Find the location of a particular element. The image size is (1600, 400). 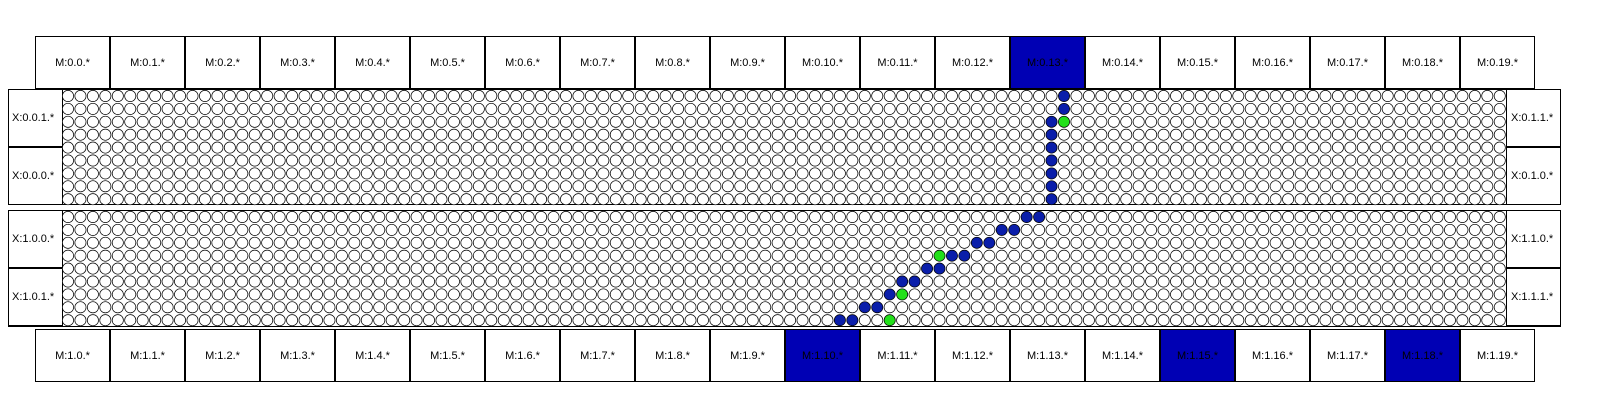

bottom-path-cell is located at coordinates (989, 242).